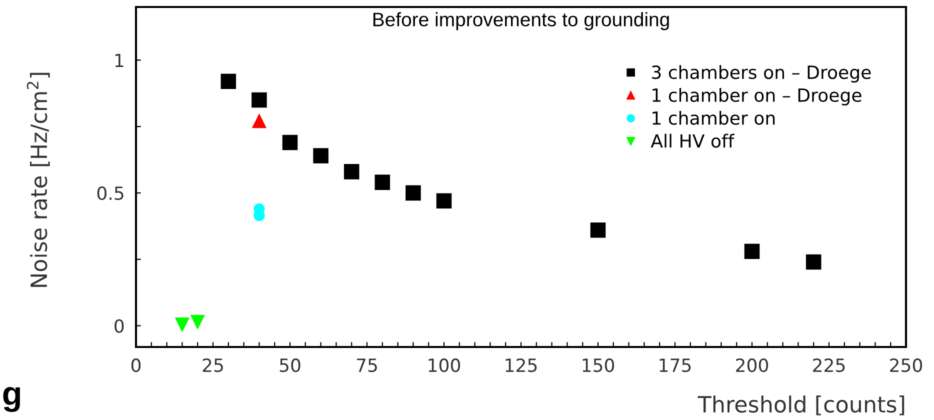  I want to click on x-tick-label: 125, so click(521, 365).